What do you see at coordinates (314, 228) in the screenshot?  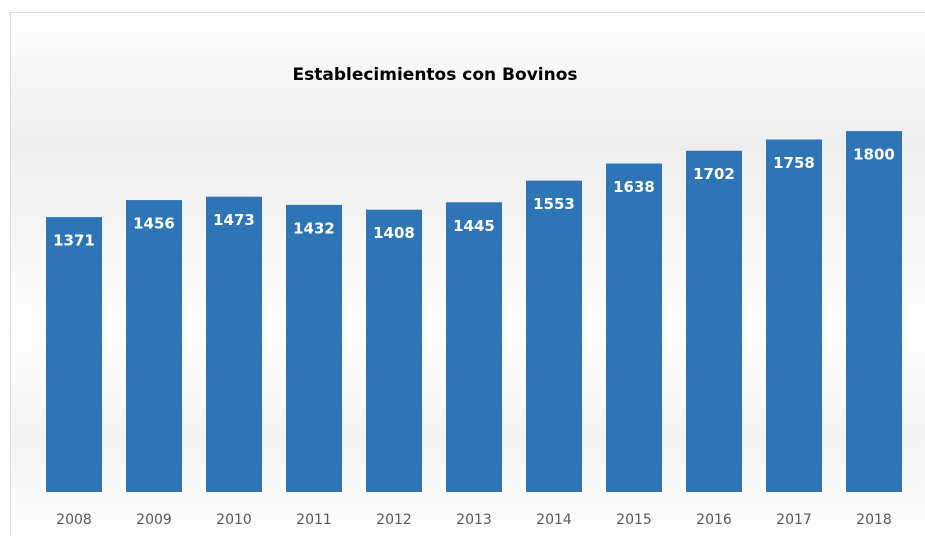 I see `data-label: 1432` at bounding box center [314, 228].